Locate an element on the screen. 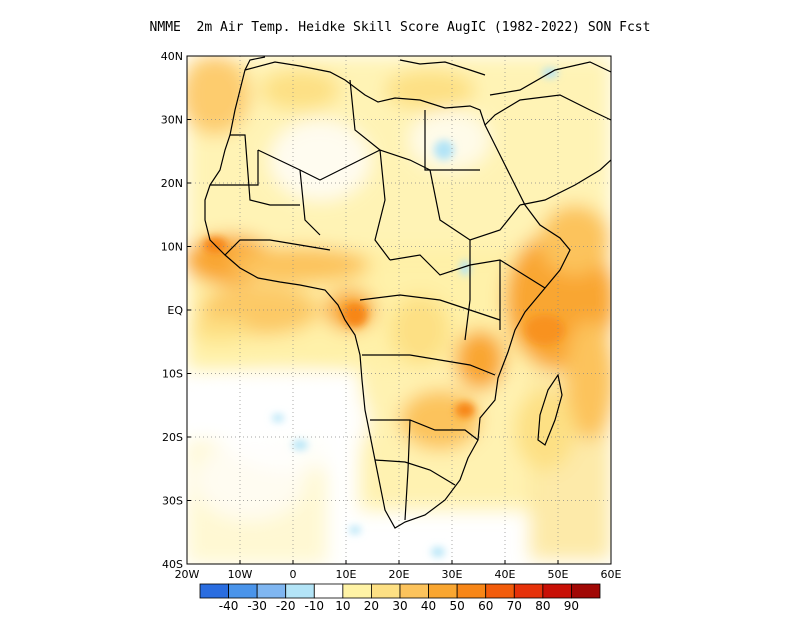 This screenshot has height=618, width=800. lat-tick-label: 10S is located at coordinates (172, 374).